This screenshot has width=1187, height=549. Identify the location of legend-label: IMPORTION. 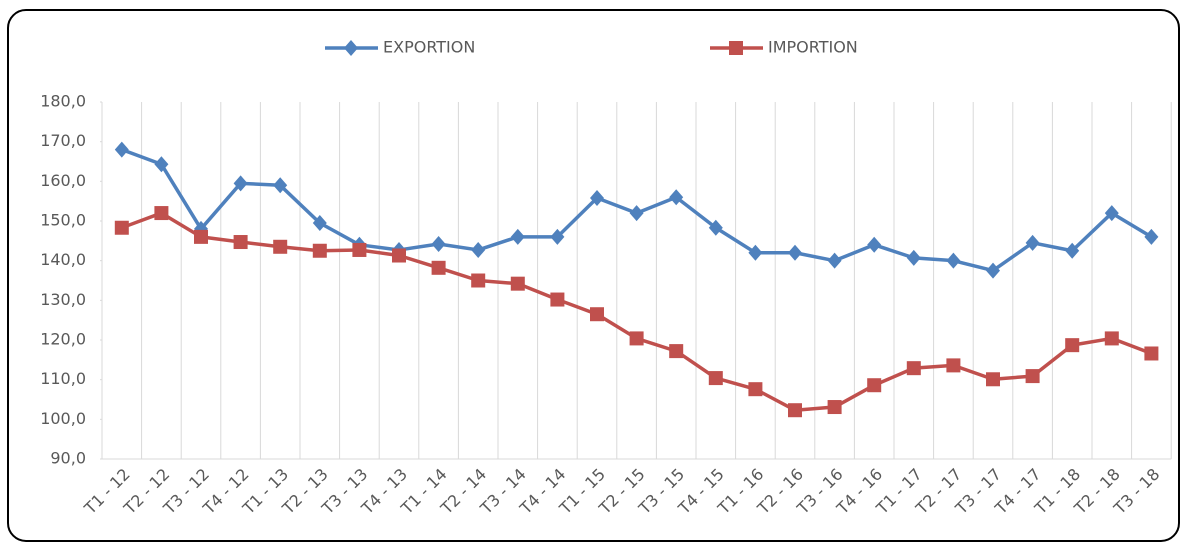
(813, 47).